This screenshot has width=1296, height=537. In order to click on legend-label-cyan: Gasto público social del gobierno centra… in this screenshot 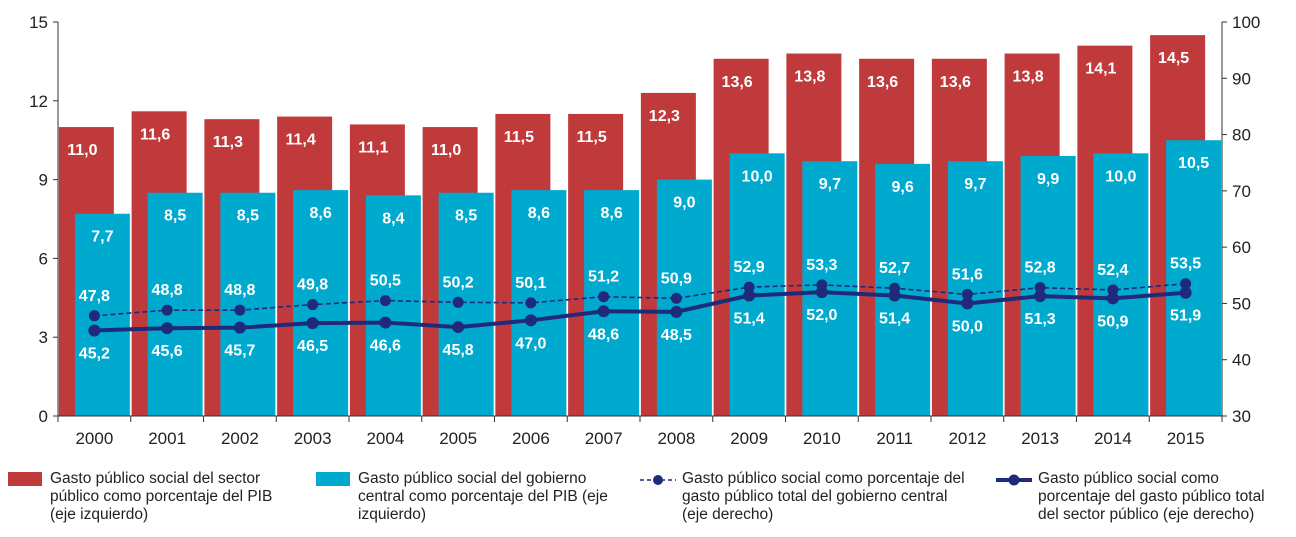, I will do `click(483, 496)`.